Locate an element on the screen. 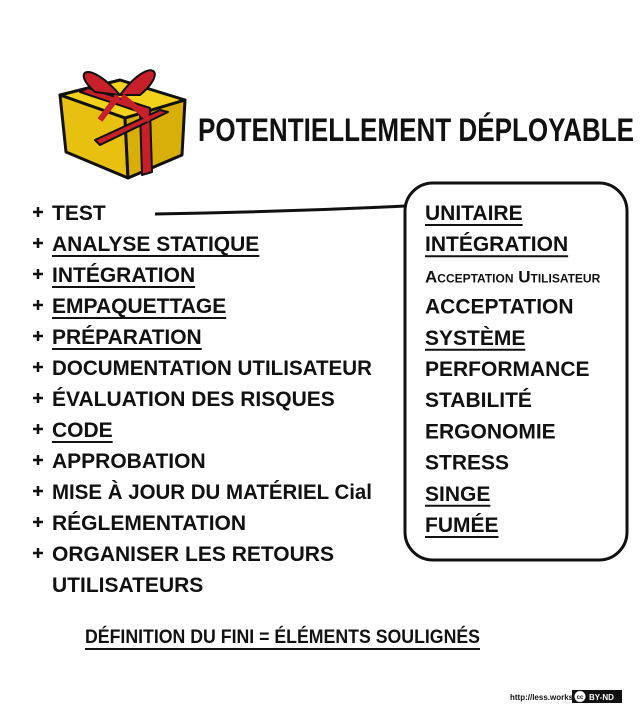 The image size is (640, 708). title: POTENTIELLEMENT DÉPLOYABLE is located at coordinates (416, 130).